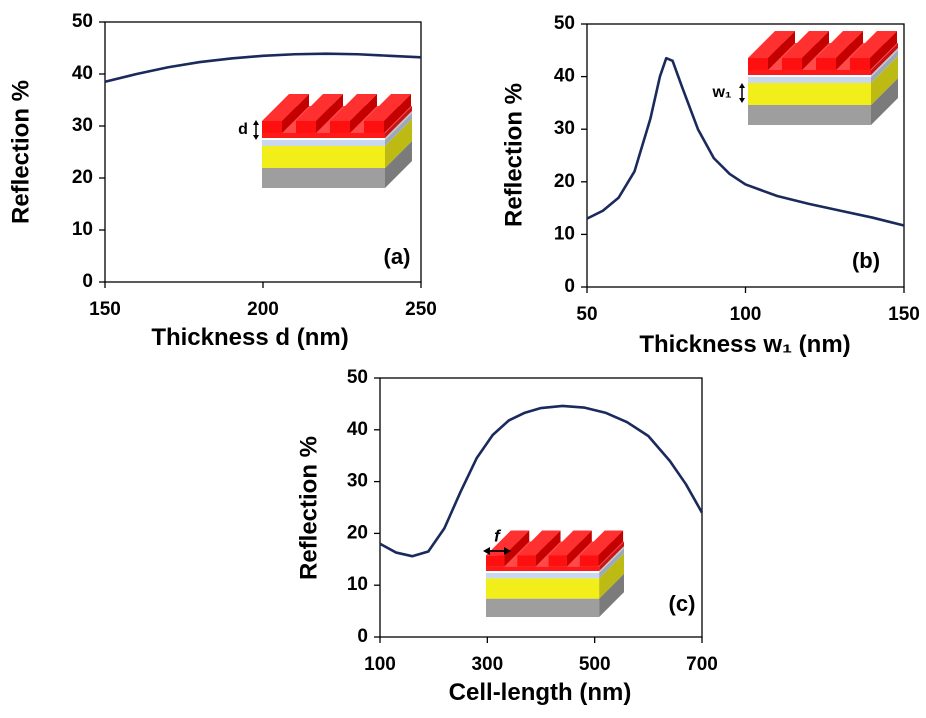  Describe the element at coordinates (487, 664) in the screenshot. I see `x-tick-label: 300` at that location.